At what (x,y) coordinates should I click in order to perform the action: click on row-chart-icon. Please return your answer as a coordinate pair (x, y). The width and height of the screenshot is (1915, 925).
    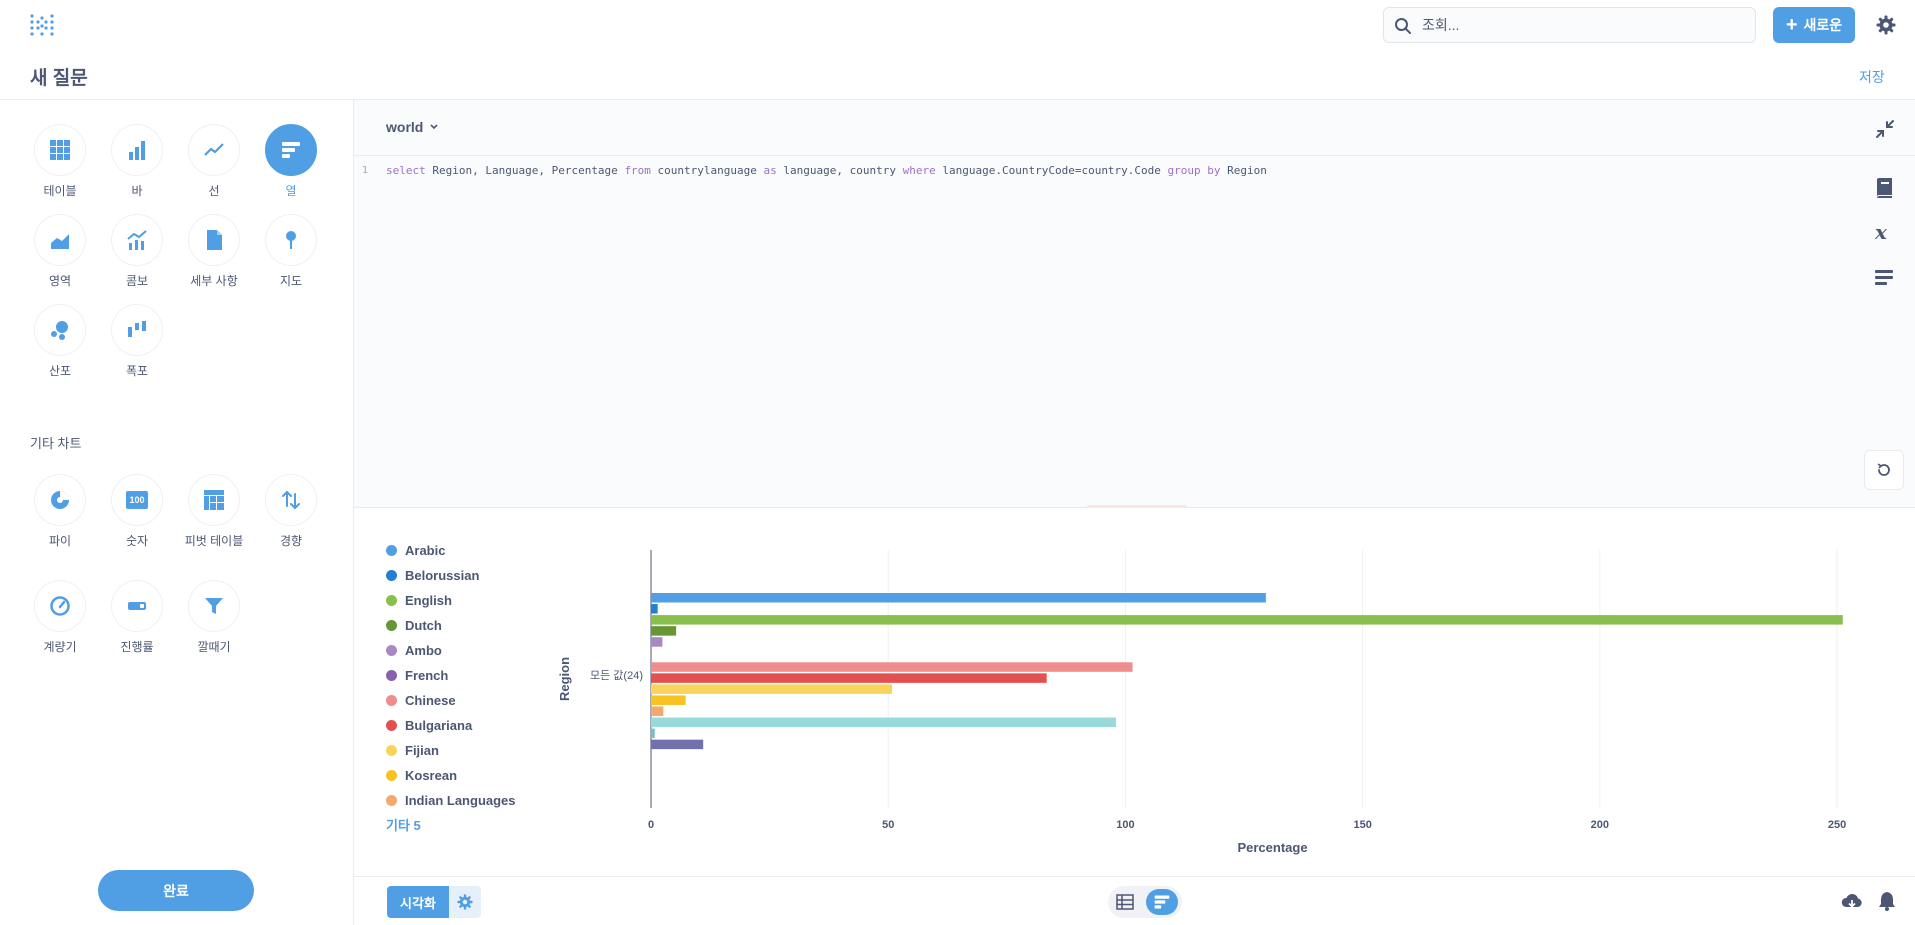
    Looking at the image, I should click on (291, 150).